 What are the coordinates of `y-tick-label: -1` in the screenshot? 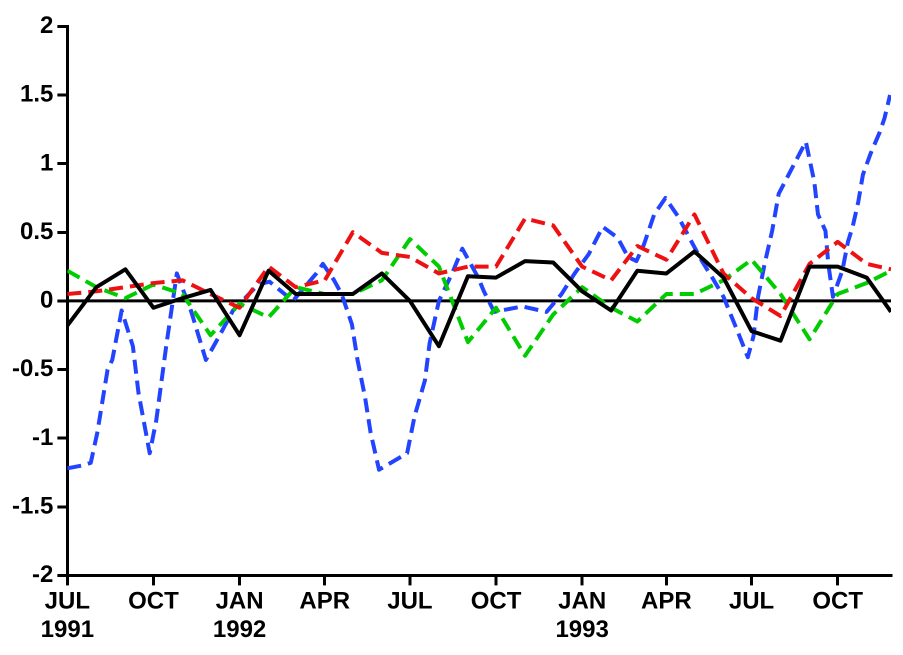 It's located at (43, 437).